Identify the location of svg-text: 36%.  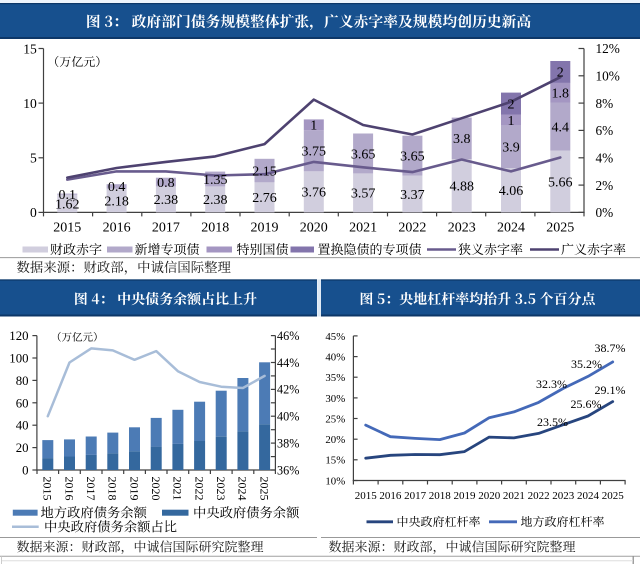
(288, 470).